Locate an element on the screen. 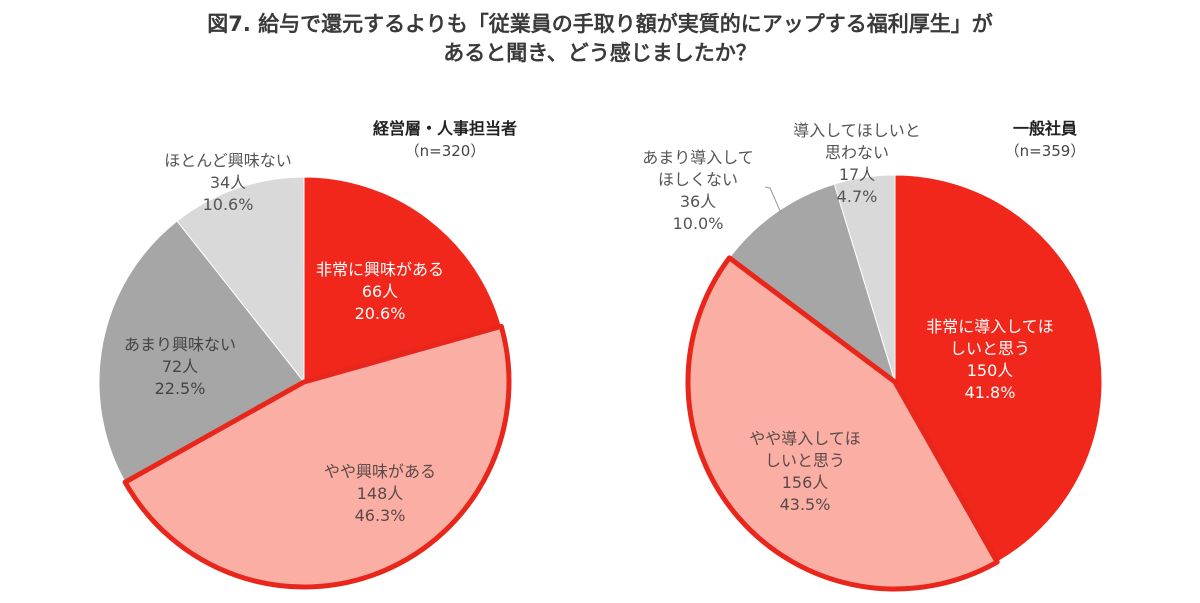 The image size is (1200, 603). left-slice-label-very-interested: 非常に興味がある 66人 20.6% is located at coordinates (380, 292).